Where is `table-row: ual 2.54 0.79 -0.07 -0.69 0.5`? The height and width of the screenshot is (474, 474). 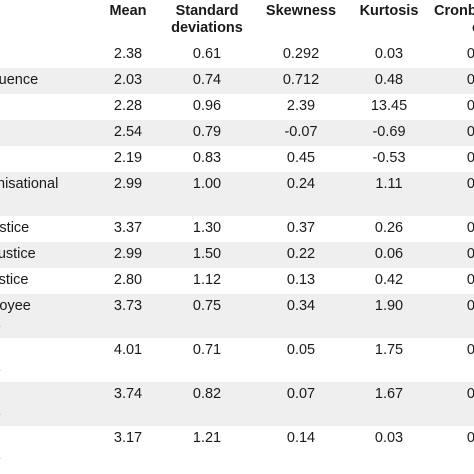 table-row: ual 2.54 0.79 -0.07 -0.69 0.5 is located at coordinates (237, 133).